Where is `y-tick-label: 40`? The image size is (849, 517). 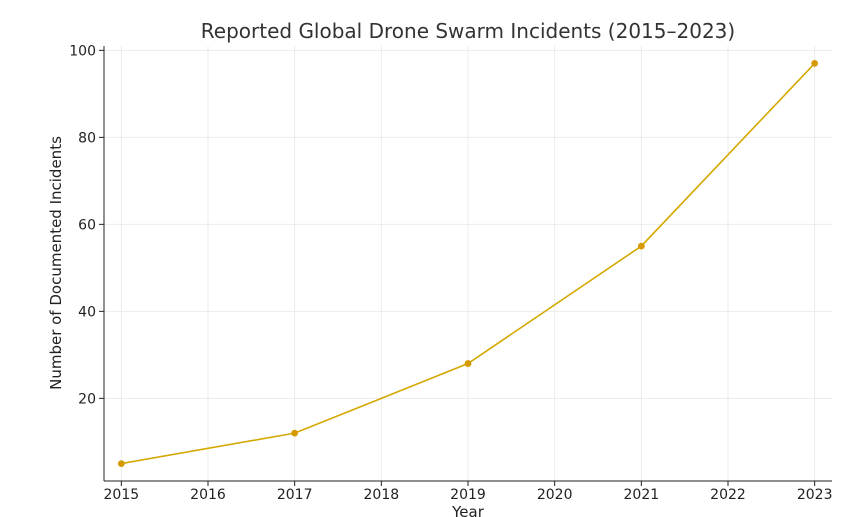
y-tick-label: 40 is located at coordinates (87, 312).